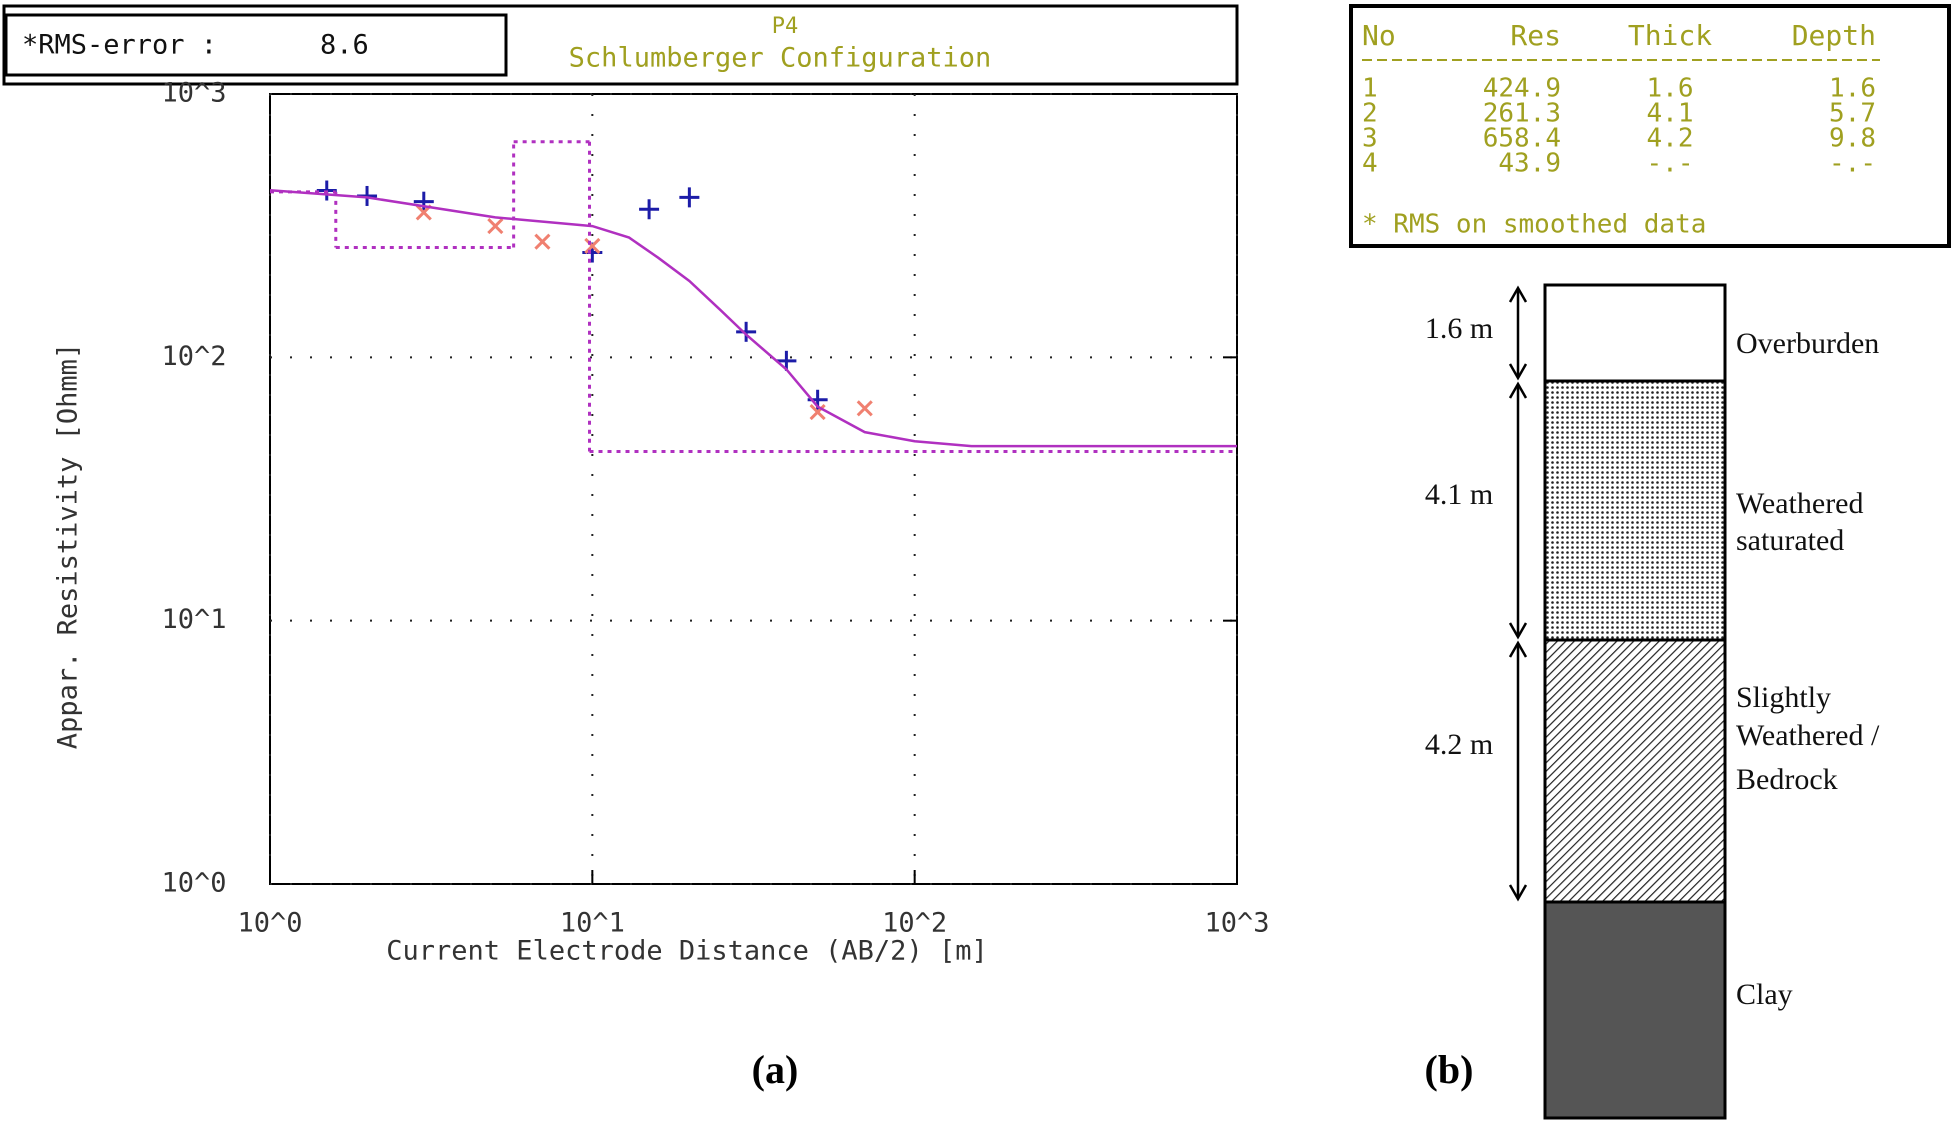 The image size is (1959, 1130). I want to click on table-cell: 5.7, so click(1852, 114).